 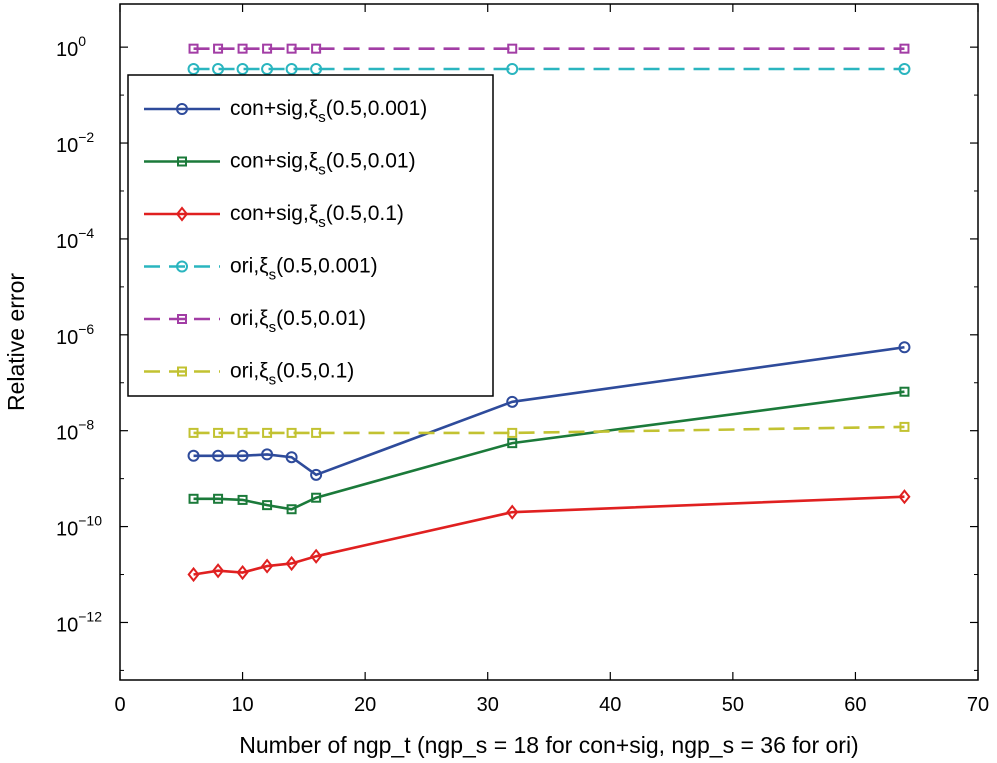 I want to click on x-tick-label: 20, so click(x=365, y=705).